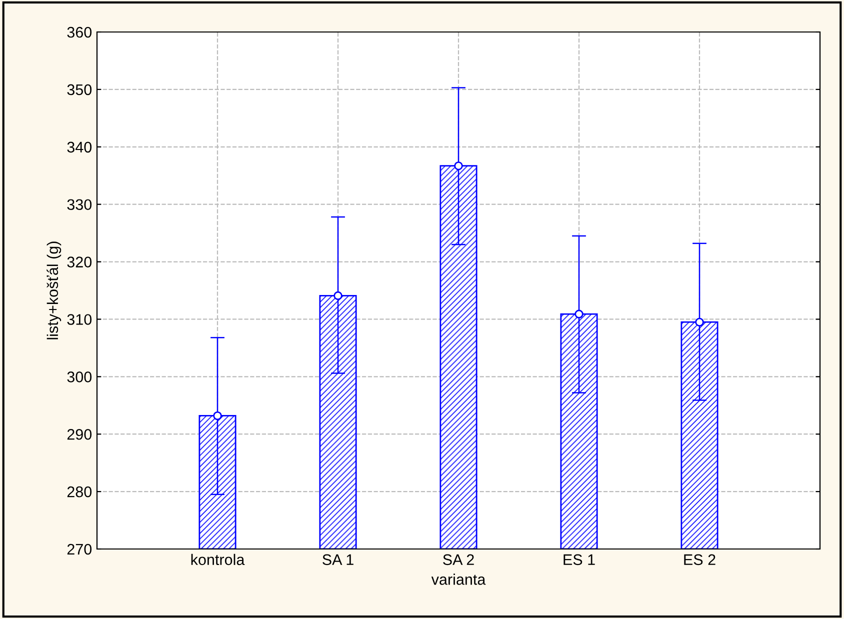 Image resolution: width=844 pixels, height=619 pixels. Describe the element at coordinates (458, 579) in the screenshot. I see `x-axis-title: varianta` at that location.